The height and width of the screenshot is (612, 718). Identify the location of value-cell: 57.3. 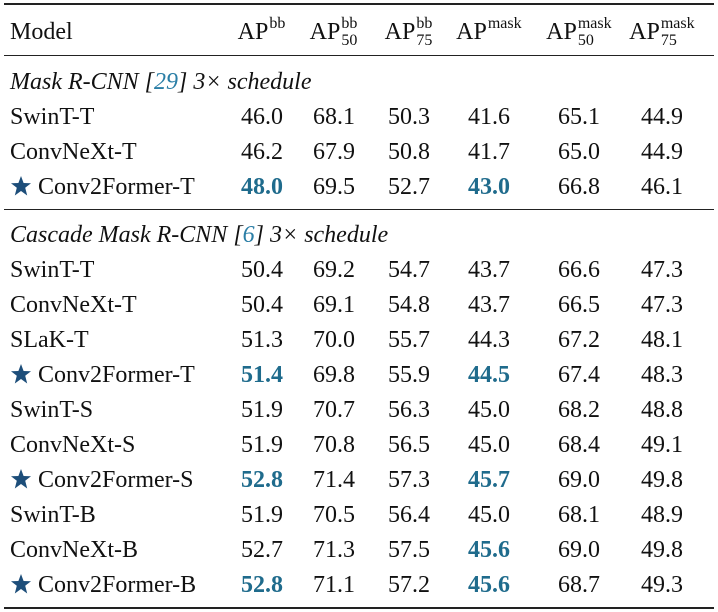
(409, 480).